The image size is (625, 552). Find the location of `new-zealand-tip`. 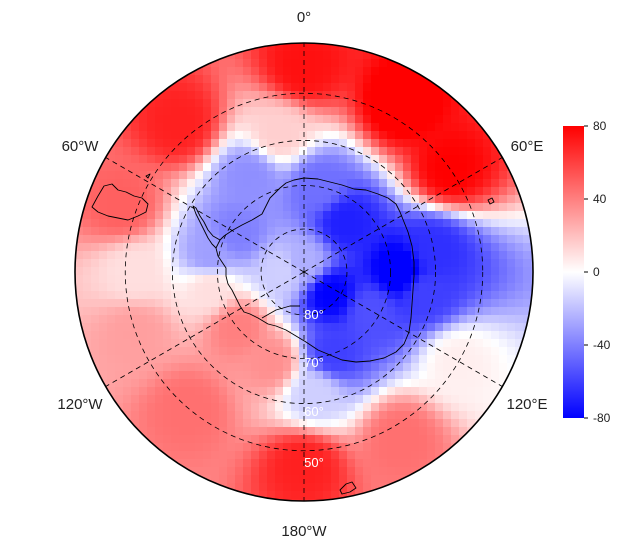

new-zealand-tip is located at coordinates (348, 488).